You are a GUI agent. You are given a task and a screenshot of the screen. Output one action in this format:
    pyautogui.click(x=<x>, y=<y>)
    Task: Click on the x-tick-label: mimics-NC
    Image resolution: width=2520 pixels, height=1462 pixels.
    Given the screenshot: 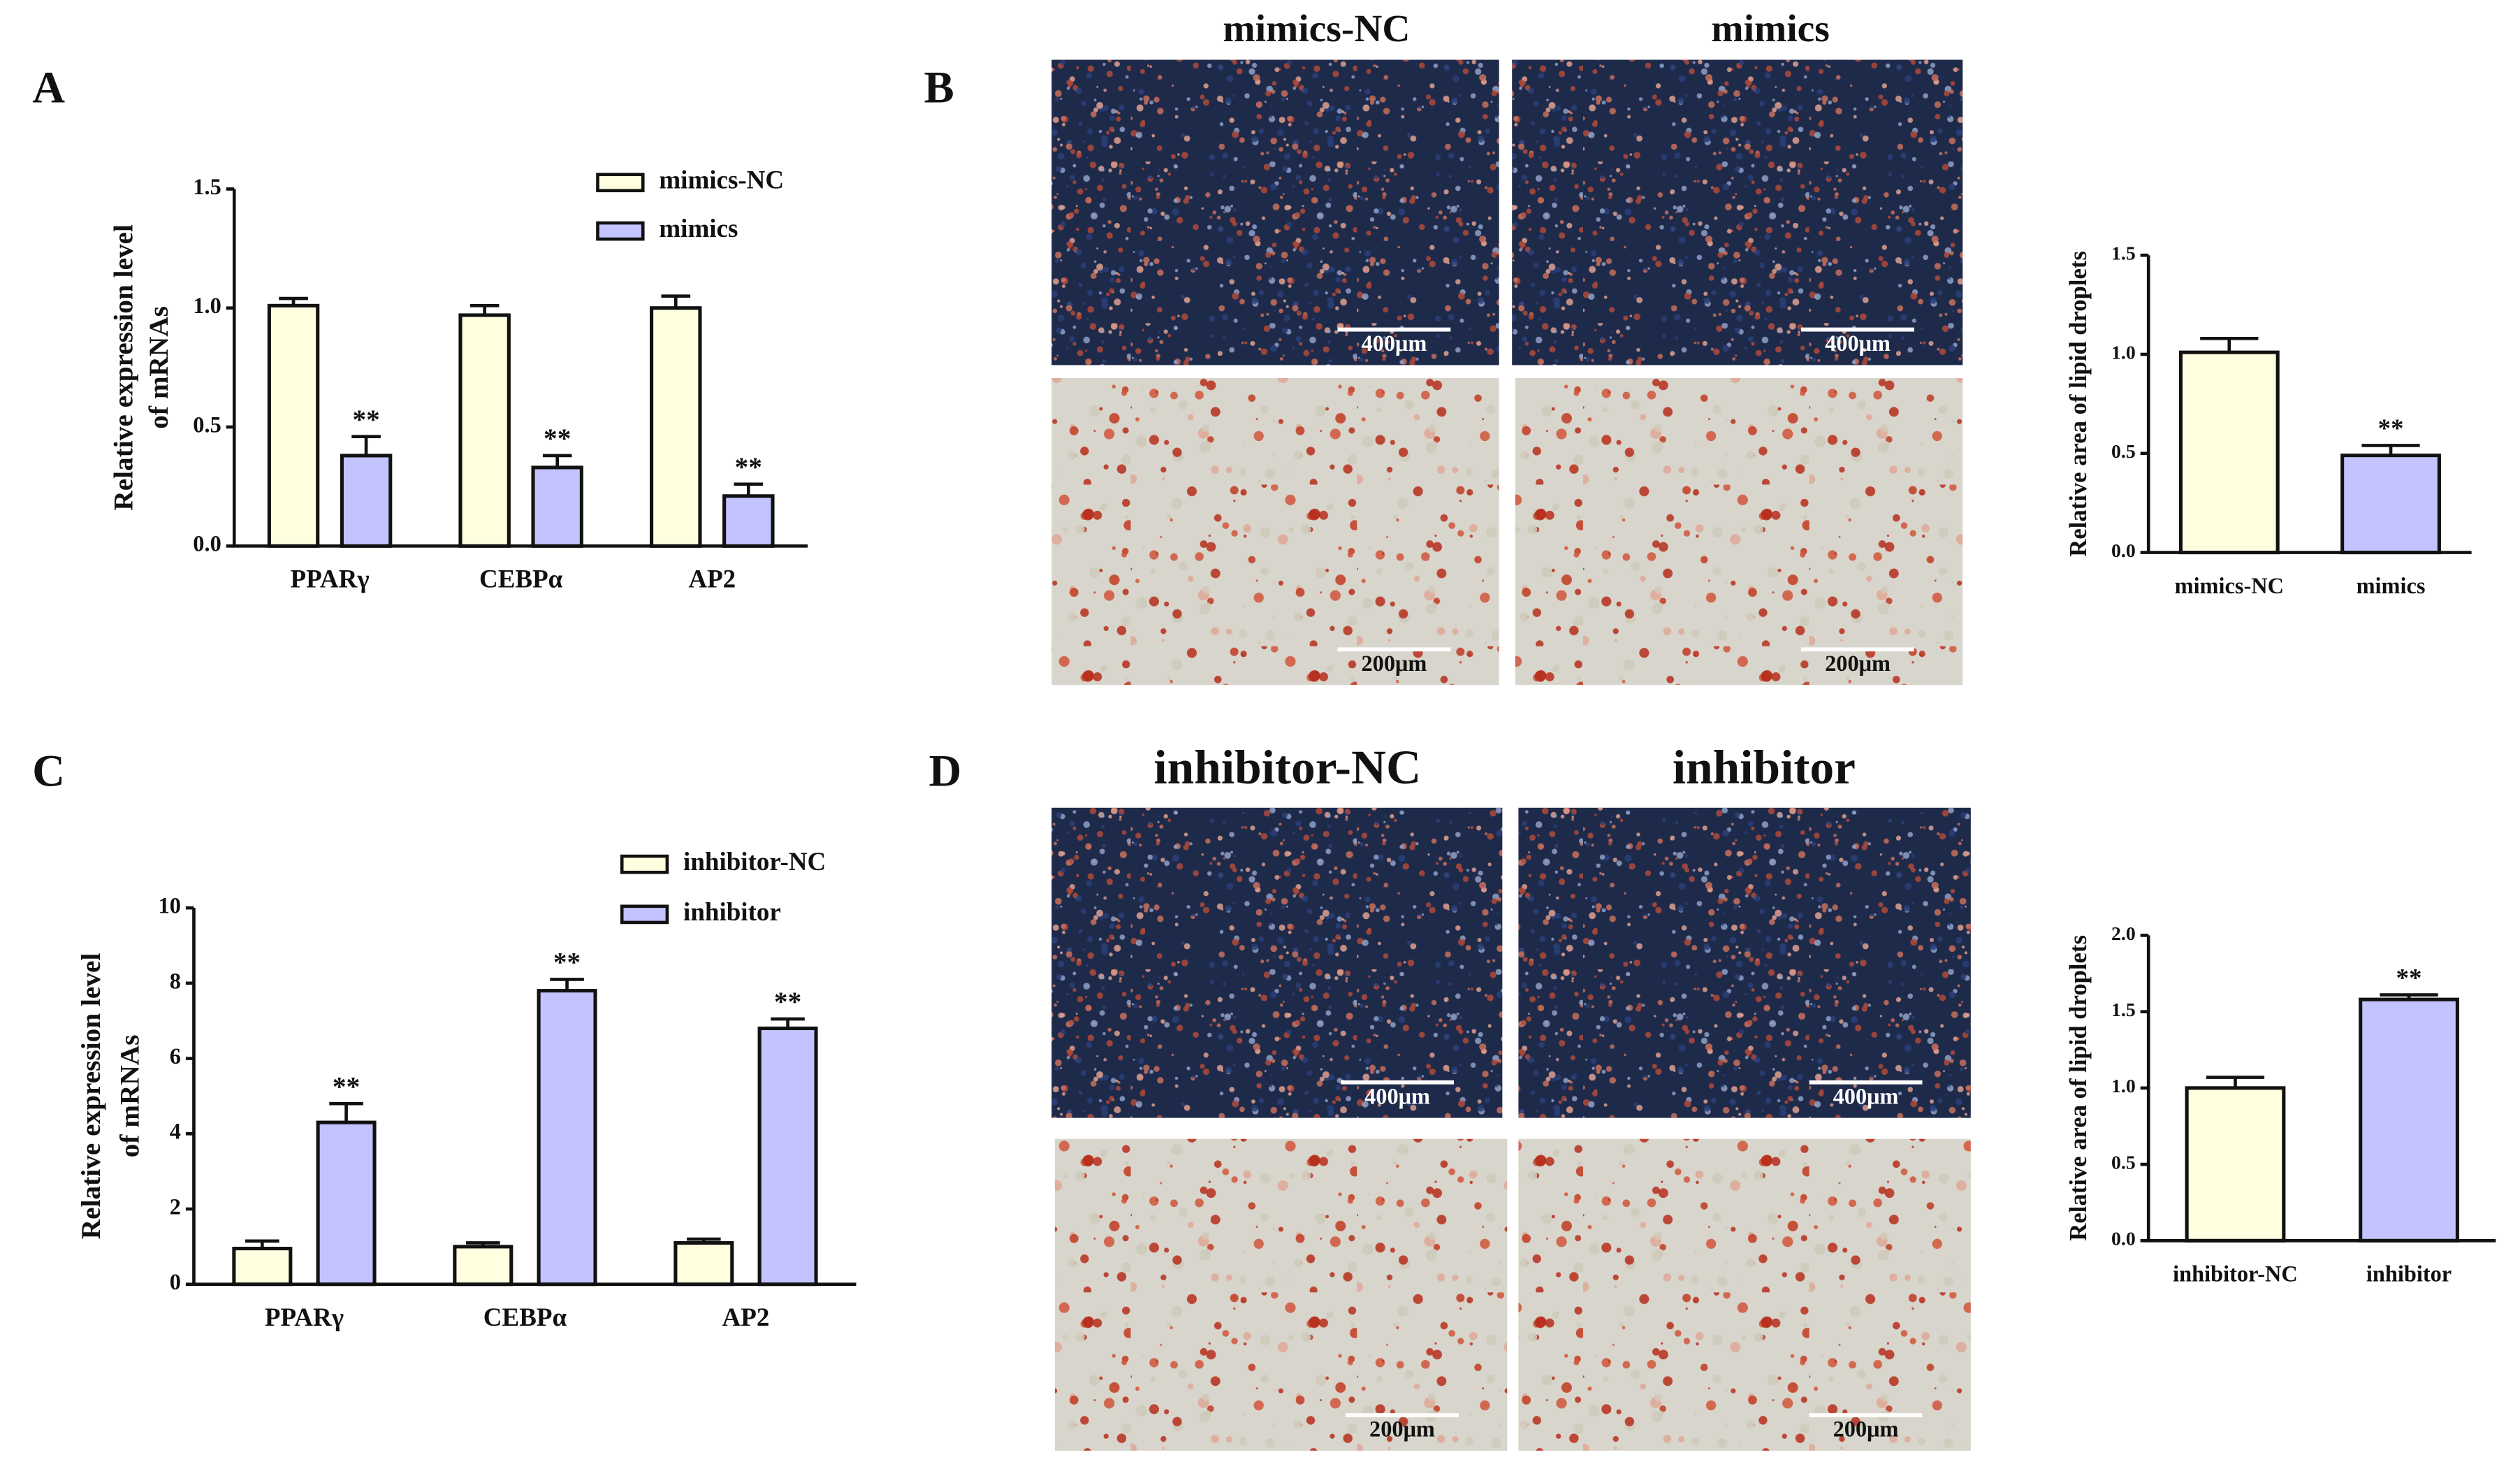 What is the action you would take?
    pyautogui.click(x=2229, y=585)
    